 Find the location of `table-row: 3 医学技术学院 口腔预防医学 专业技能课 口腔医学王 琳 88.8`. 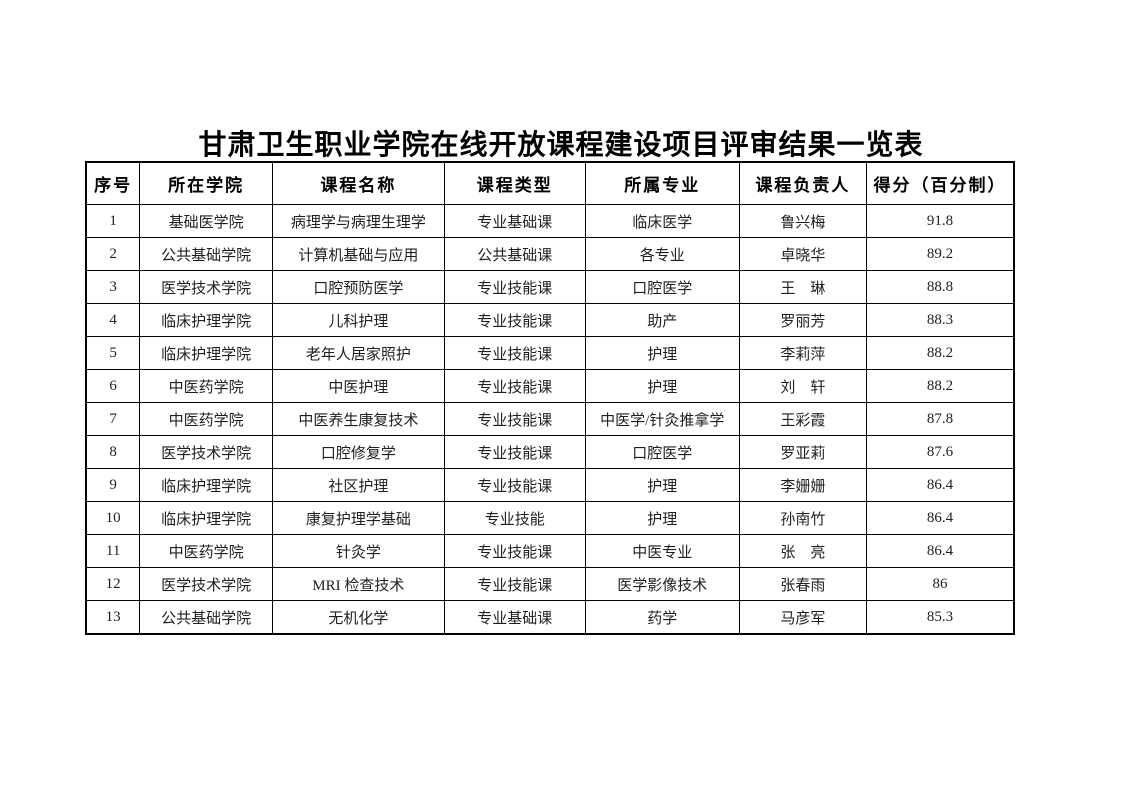

table-row: 3 医学技术学院 口腔预防医学 专业技能课 口腔医学王 琳 88.8 is located at coordinates (550, 287).